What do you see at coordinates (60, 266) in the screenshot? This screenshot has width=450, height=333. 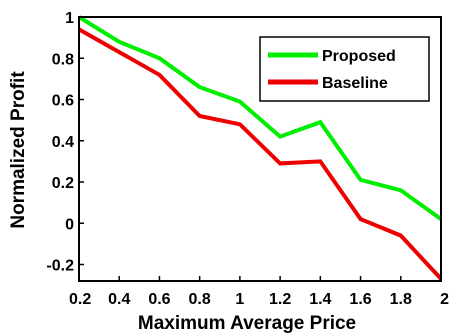 I see `y-tick-label: -0.2` at bounding box center [60, 266].